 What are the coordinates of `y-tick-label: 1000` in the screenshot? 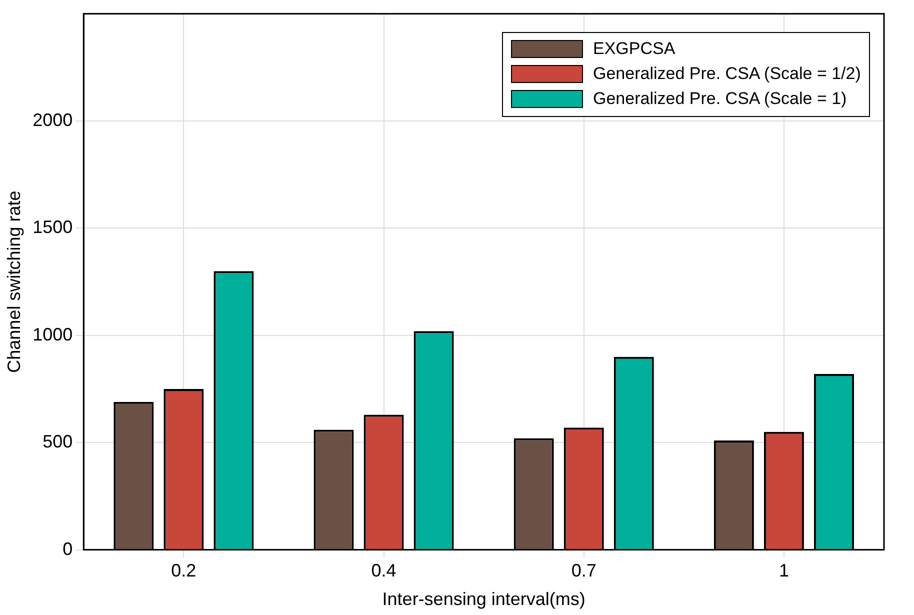 It's located at (52, 334).